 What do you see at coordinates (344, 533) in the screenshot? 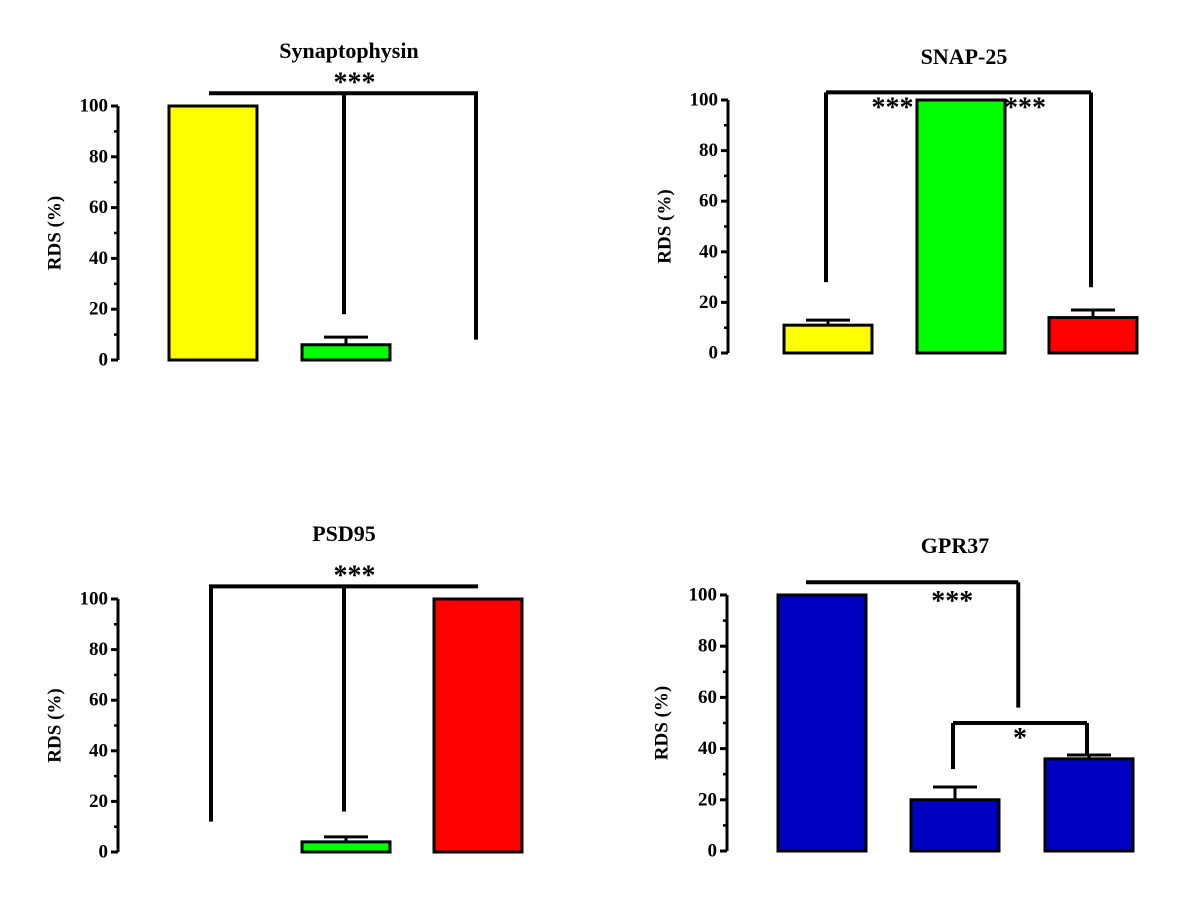
I see `chart-title: PSD95` at bounding box center [344, 533].